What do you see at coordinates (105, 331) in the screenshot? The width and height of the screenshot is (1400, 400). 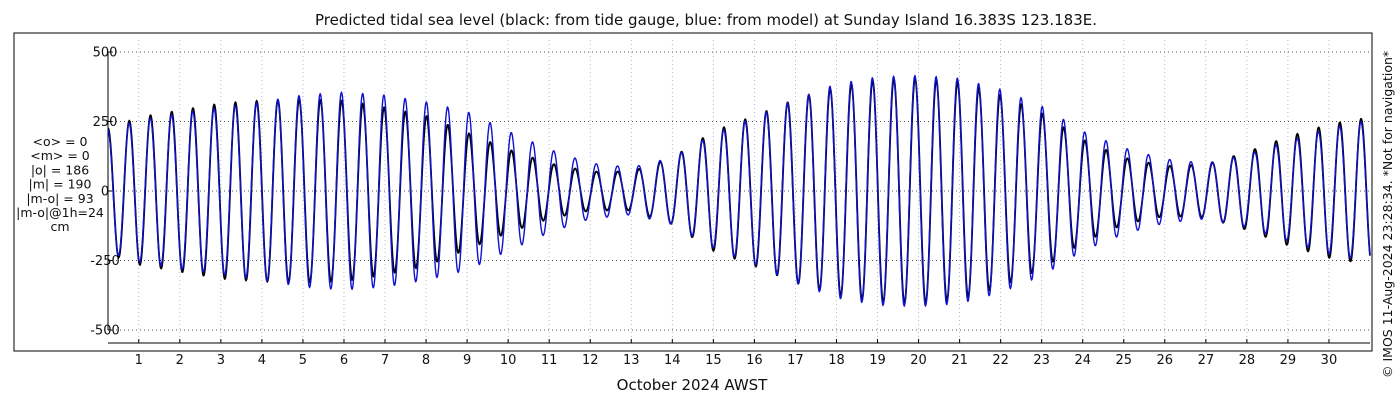 I see `y-tick-label-4: -500` at bounding box center [105, 331].